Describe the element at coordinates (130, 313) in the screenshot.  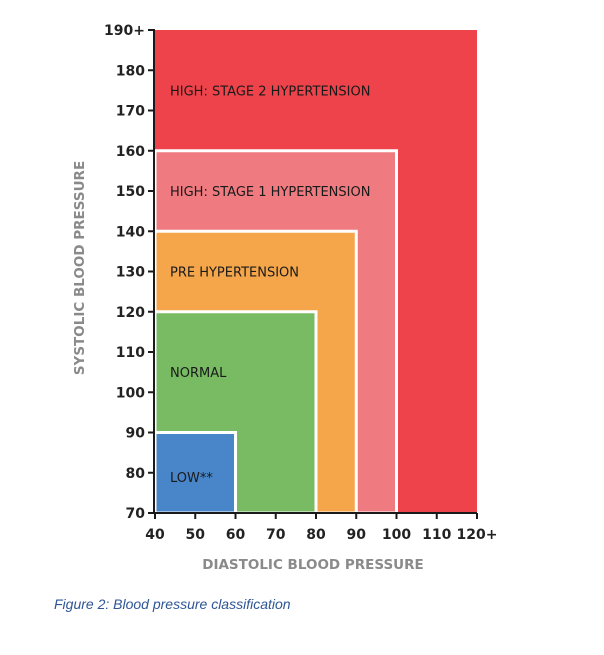
I see `y-tick-label: 120` at that location.